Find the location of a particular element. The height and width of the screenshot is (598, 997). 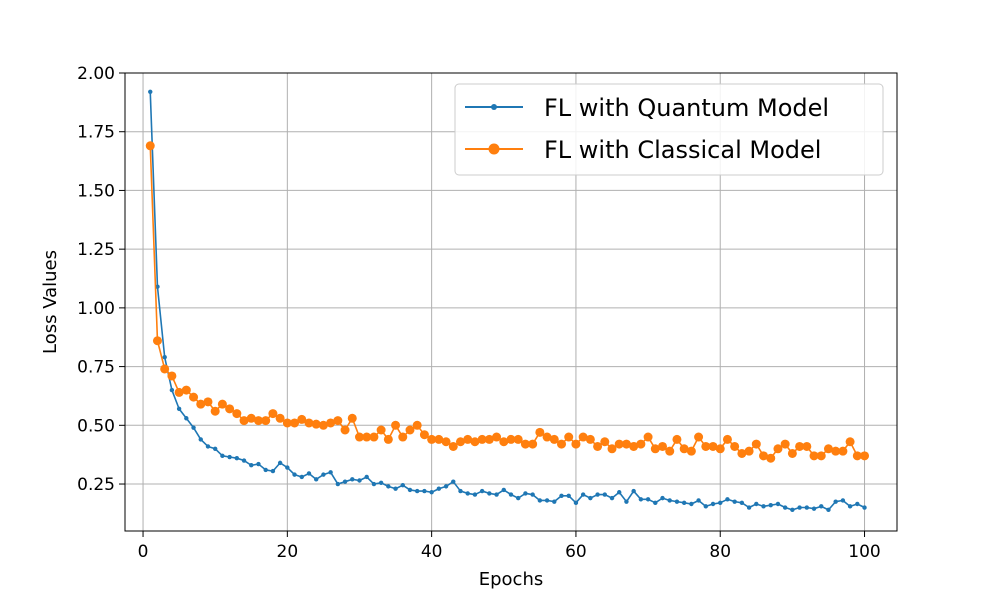

y-tick-label: 1.50 is located at coordinates (96, 191).